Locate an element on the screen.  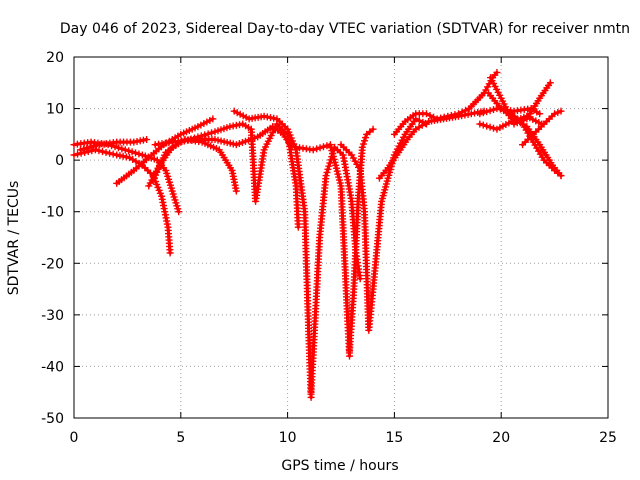
y-axis-title: SDTVAR / TECUs is located at coordinates (14, 238).